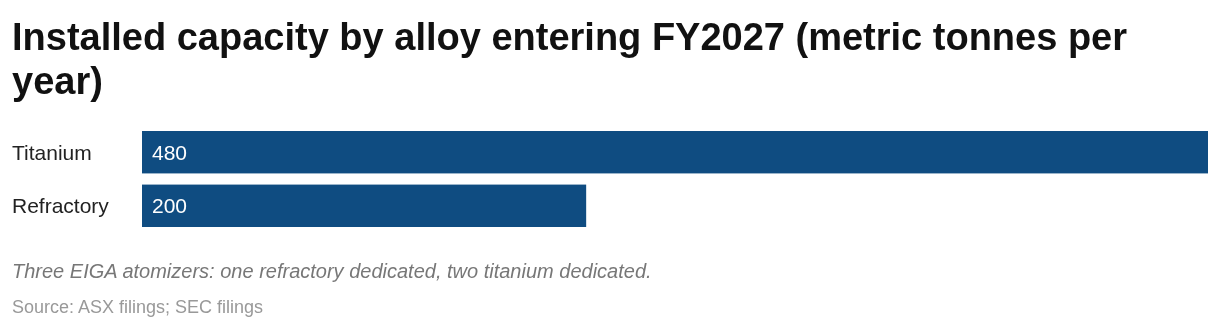 The width and height of the screenshot is (1220, 332). I want to click on y-tick-label: Titanium, so click(52, 152).